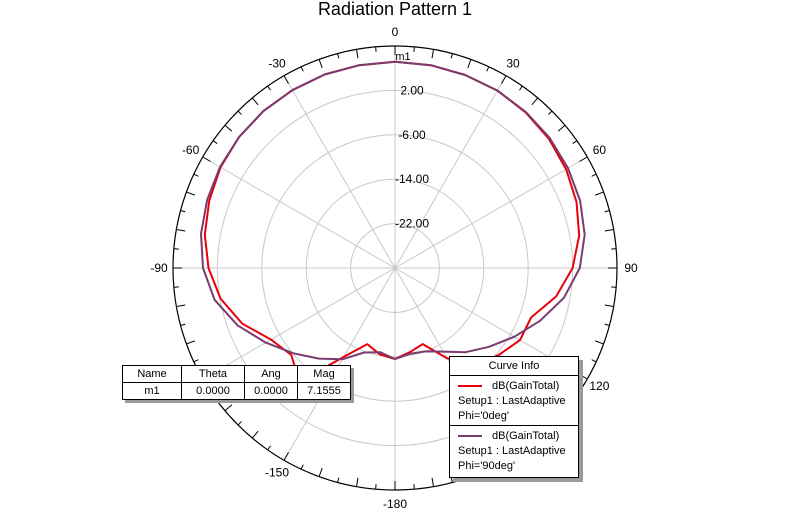  Describe the element at coordinates (412, 224) in the screenshot. I see `radial-tick-label: -22.00` at that location.